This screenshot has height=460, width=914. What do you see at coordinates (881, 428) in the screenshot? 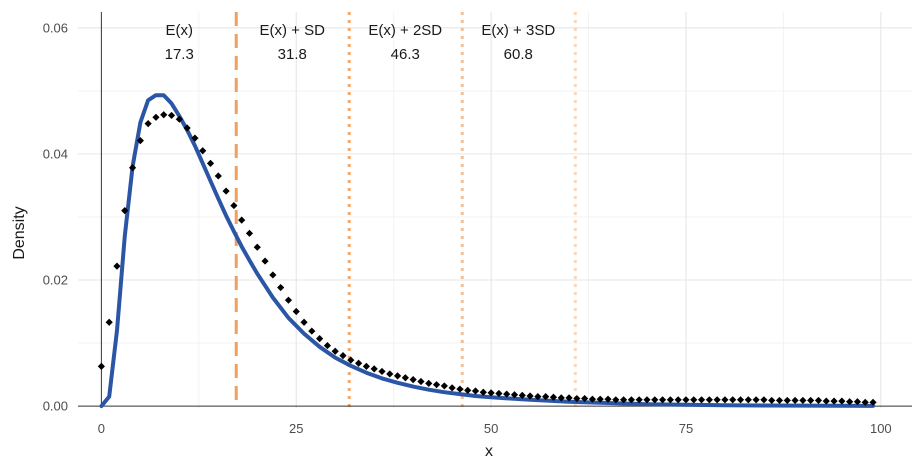
I see `x-tick-label: 100` at bounding box center [881, 428].